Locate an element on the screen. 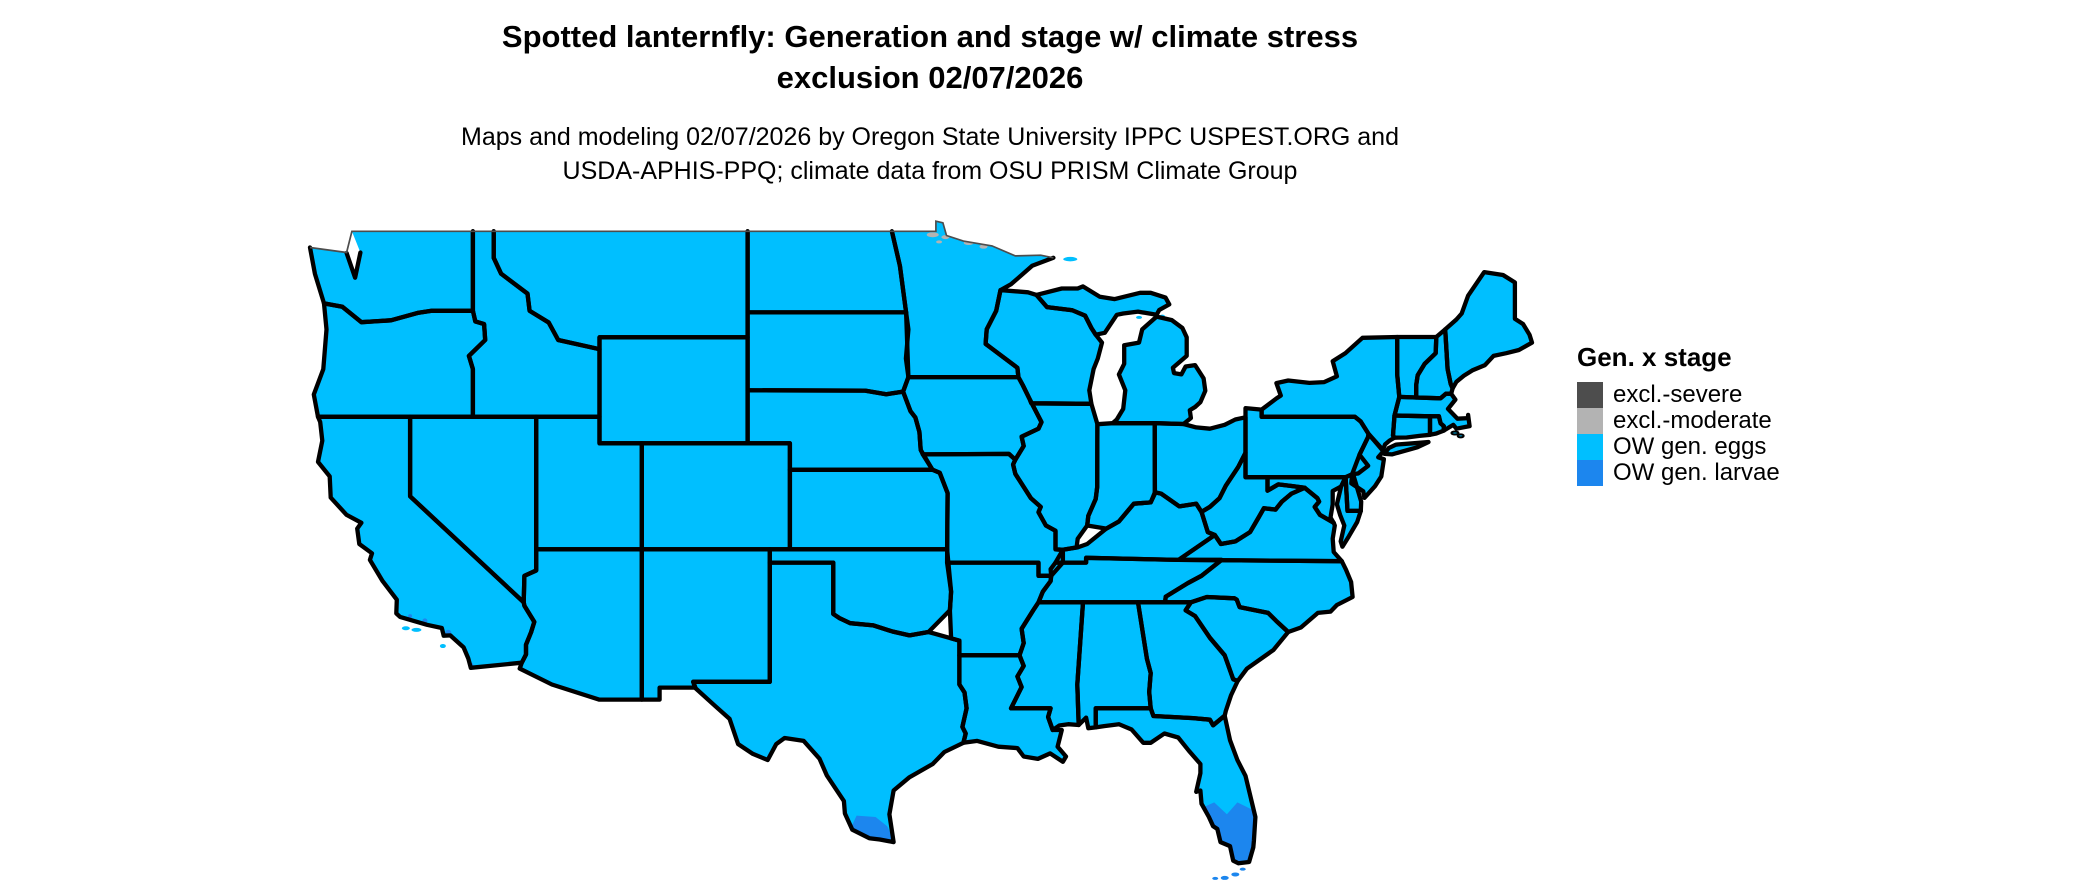  state-il is located at coordinates (1055, 475).